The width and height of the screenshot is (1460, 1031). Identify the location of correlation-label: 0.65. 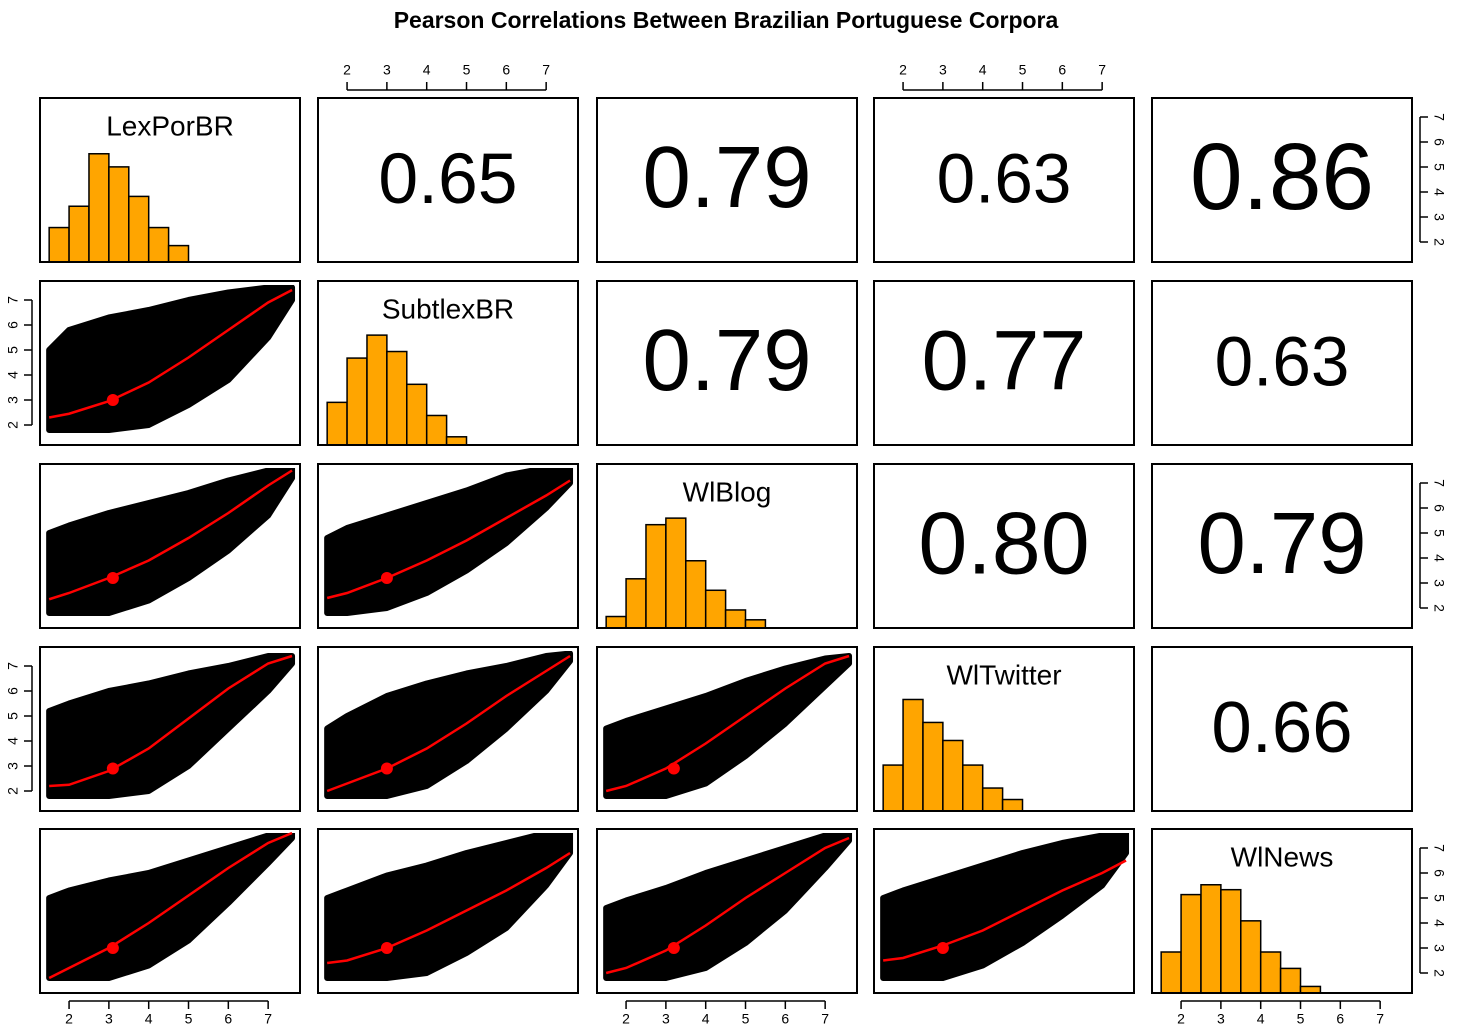
(447, 179).